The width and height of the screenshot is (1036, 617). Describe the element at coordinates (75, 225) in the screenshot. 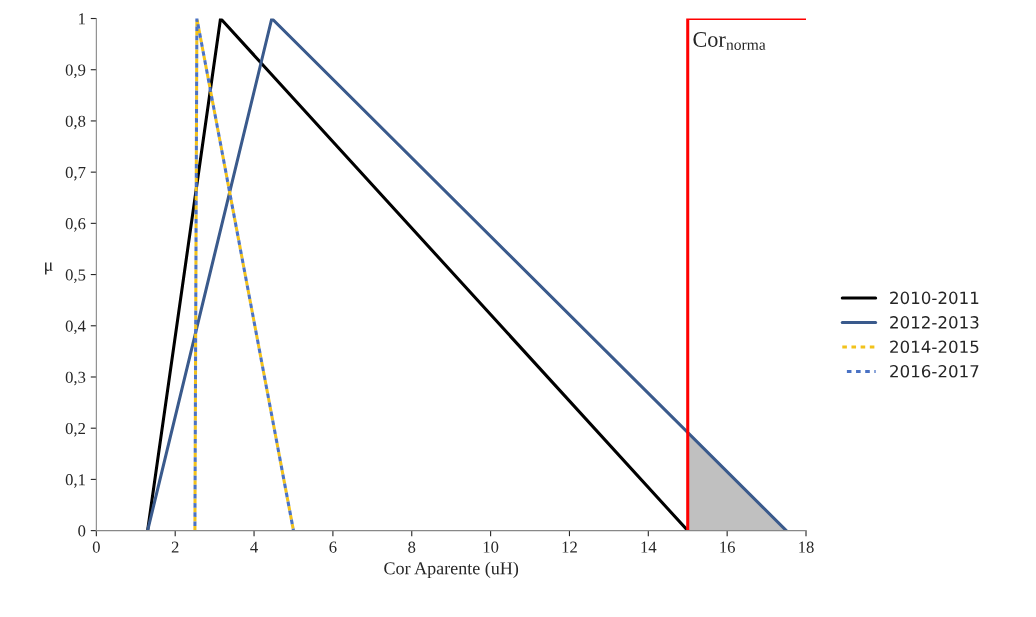

I see `y-tick-label: 0,6` at that location.